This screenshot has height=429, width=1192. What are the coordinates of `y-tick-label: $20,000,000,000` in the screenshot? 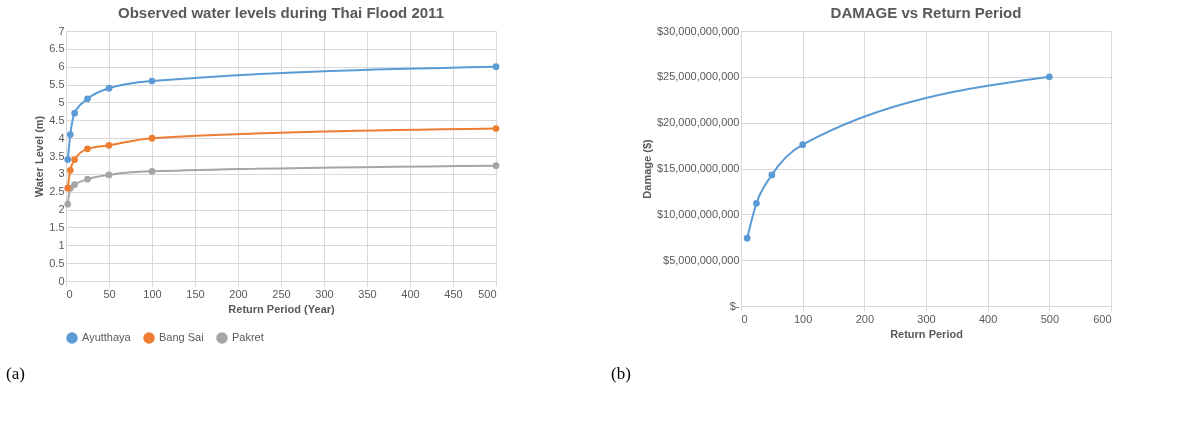 It's located at (698, 122).